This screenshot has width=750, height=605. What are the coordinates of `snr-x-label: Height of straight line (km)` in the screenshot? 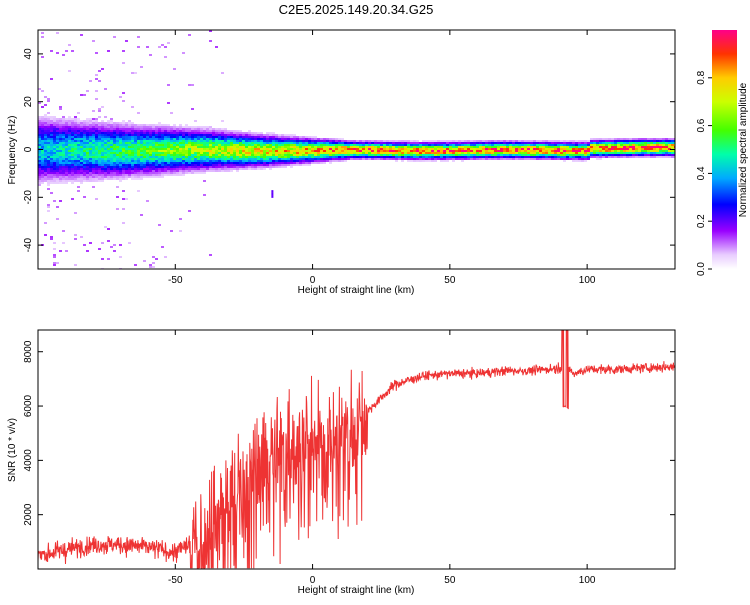 It's located at (356, 590).